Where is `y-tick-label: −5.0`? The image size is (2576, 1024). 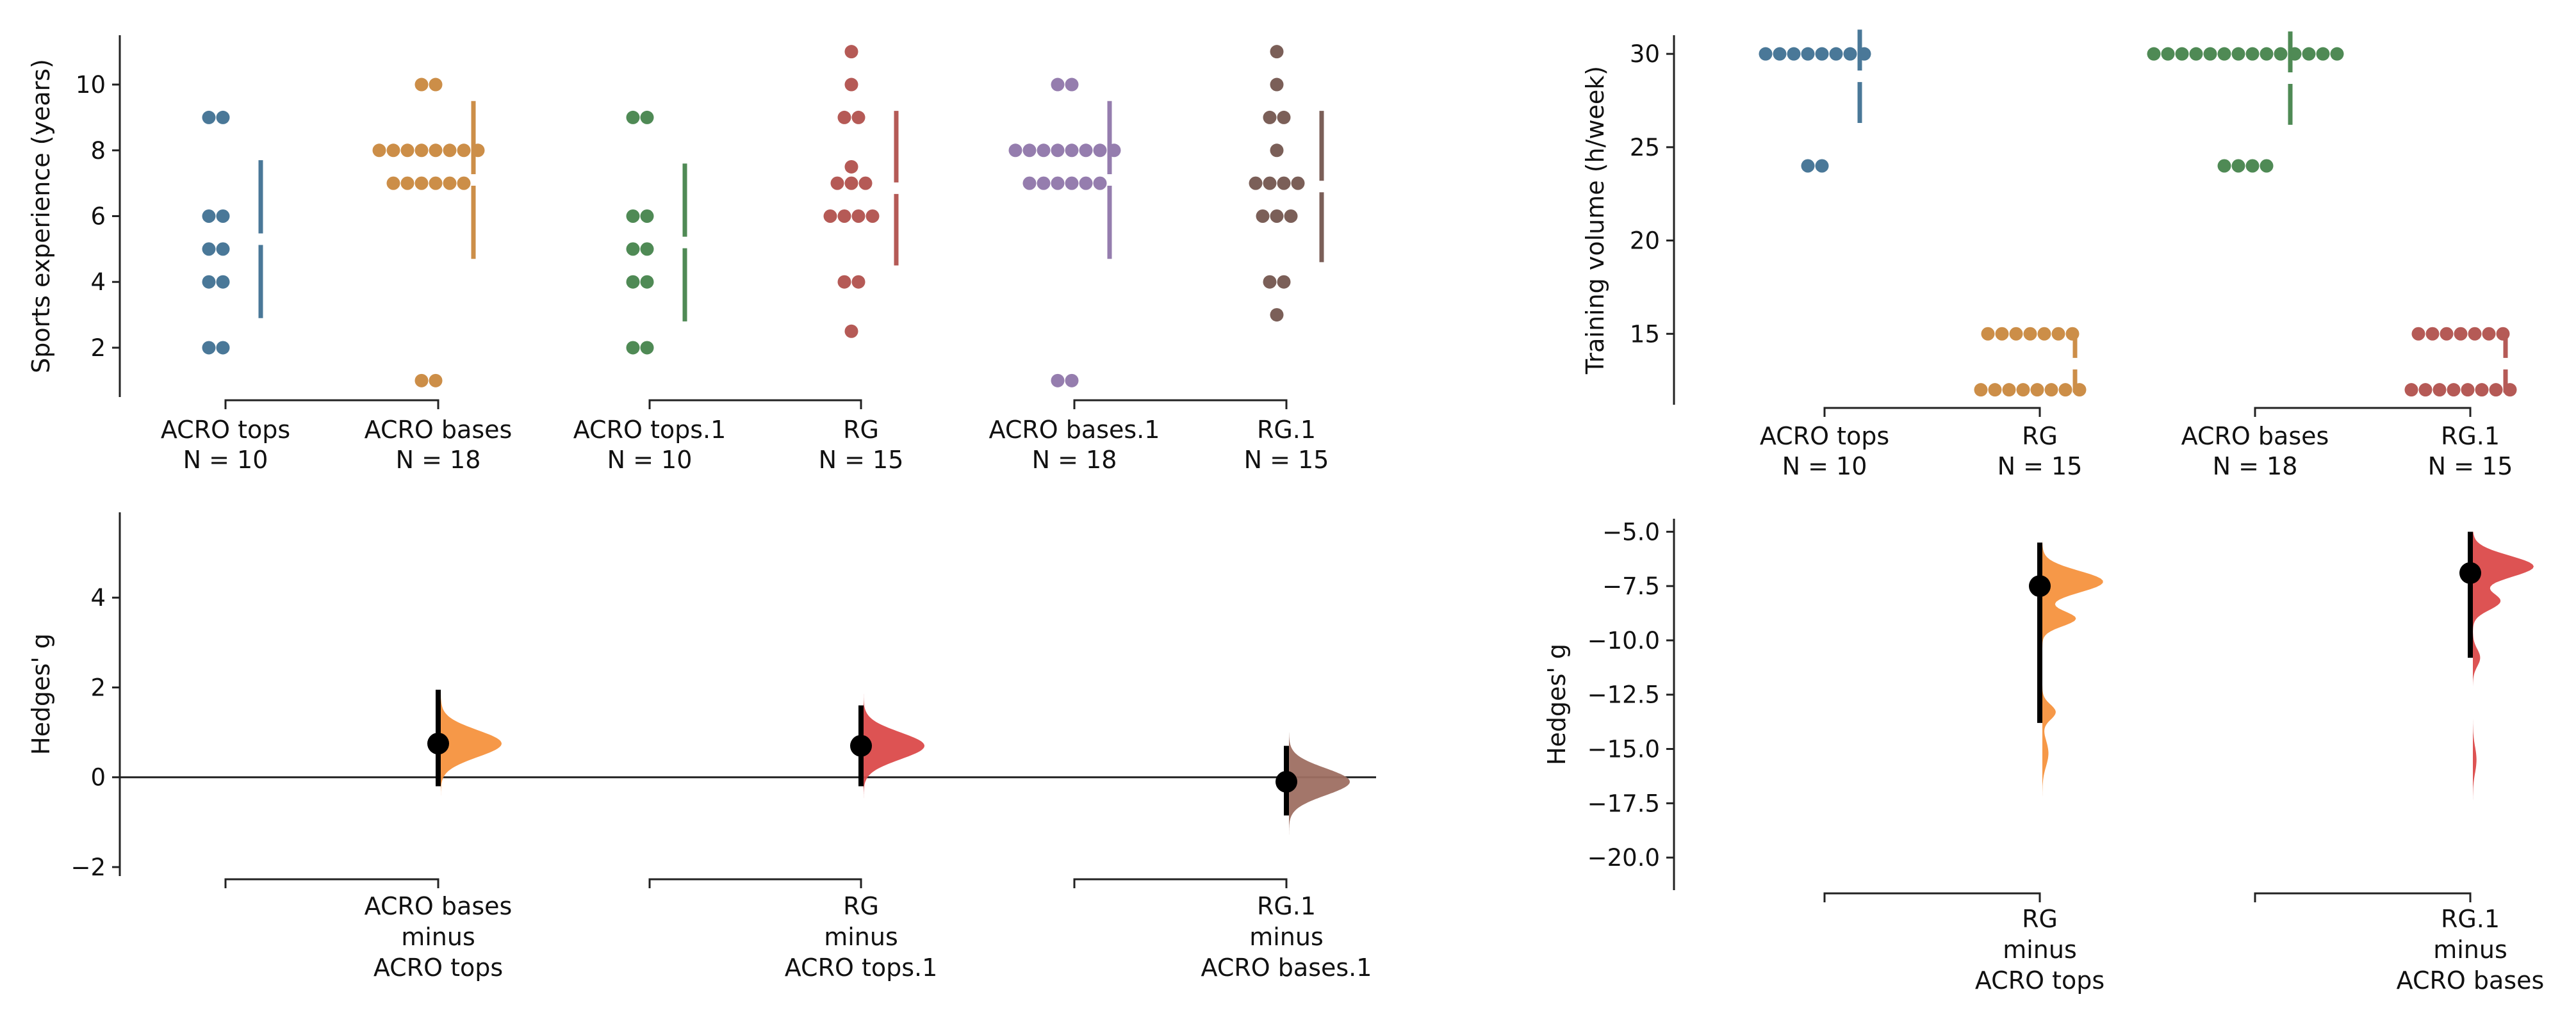
y-tick-label: −5.0 is located at coordinates (1631, 532).